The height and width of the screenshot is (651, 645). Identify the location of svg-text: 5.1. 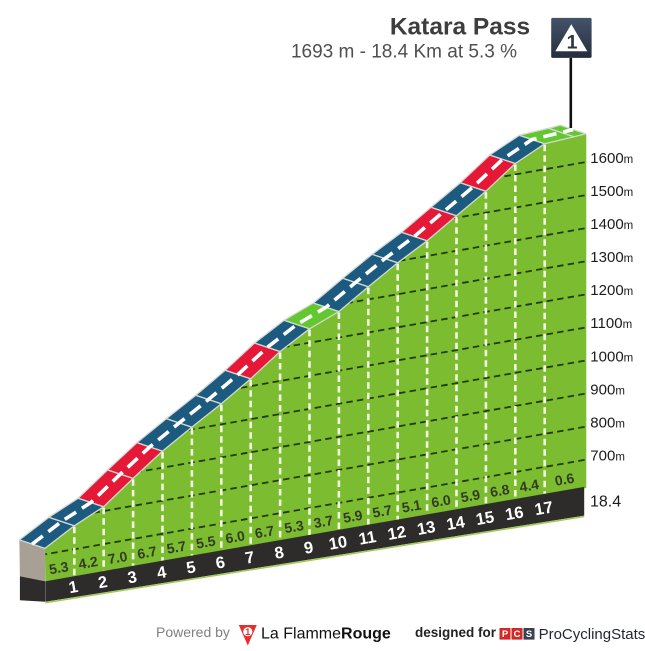
(412, 505).